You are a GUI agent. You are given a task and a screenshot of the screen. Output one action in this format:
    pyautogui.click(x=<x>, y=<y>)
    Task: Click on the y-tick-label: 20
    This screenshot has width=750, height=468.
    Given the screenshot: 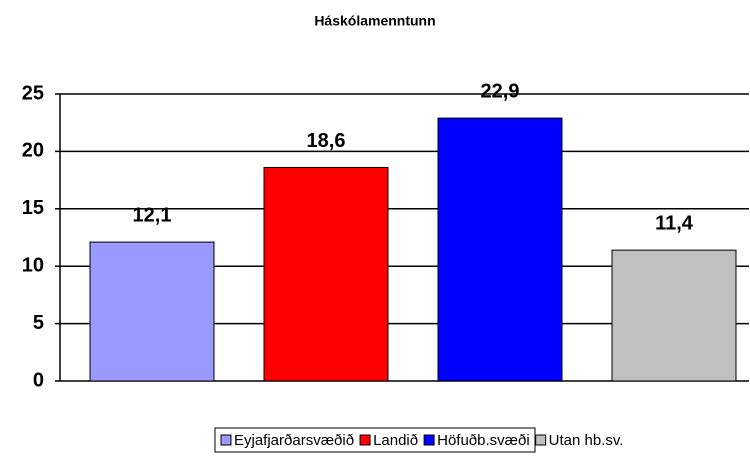 What is the action you would take?
    pyautogui.click(x=33, y=151)
    